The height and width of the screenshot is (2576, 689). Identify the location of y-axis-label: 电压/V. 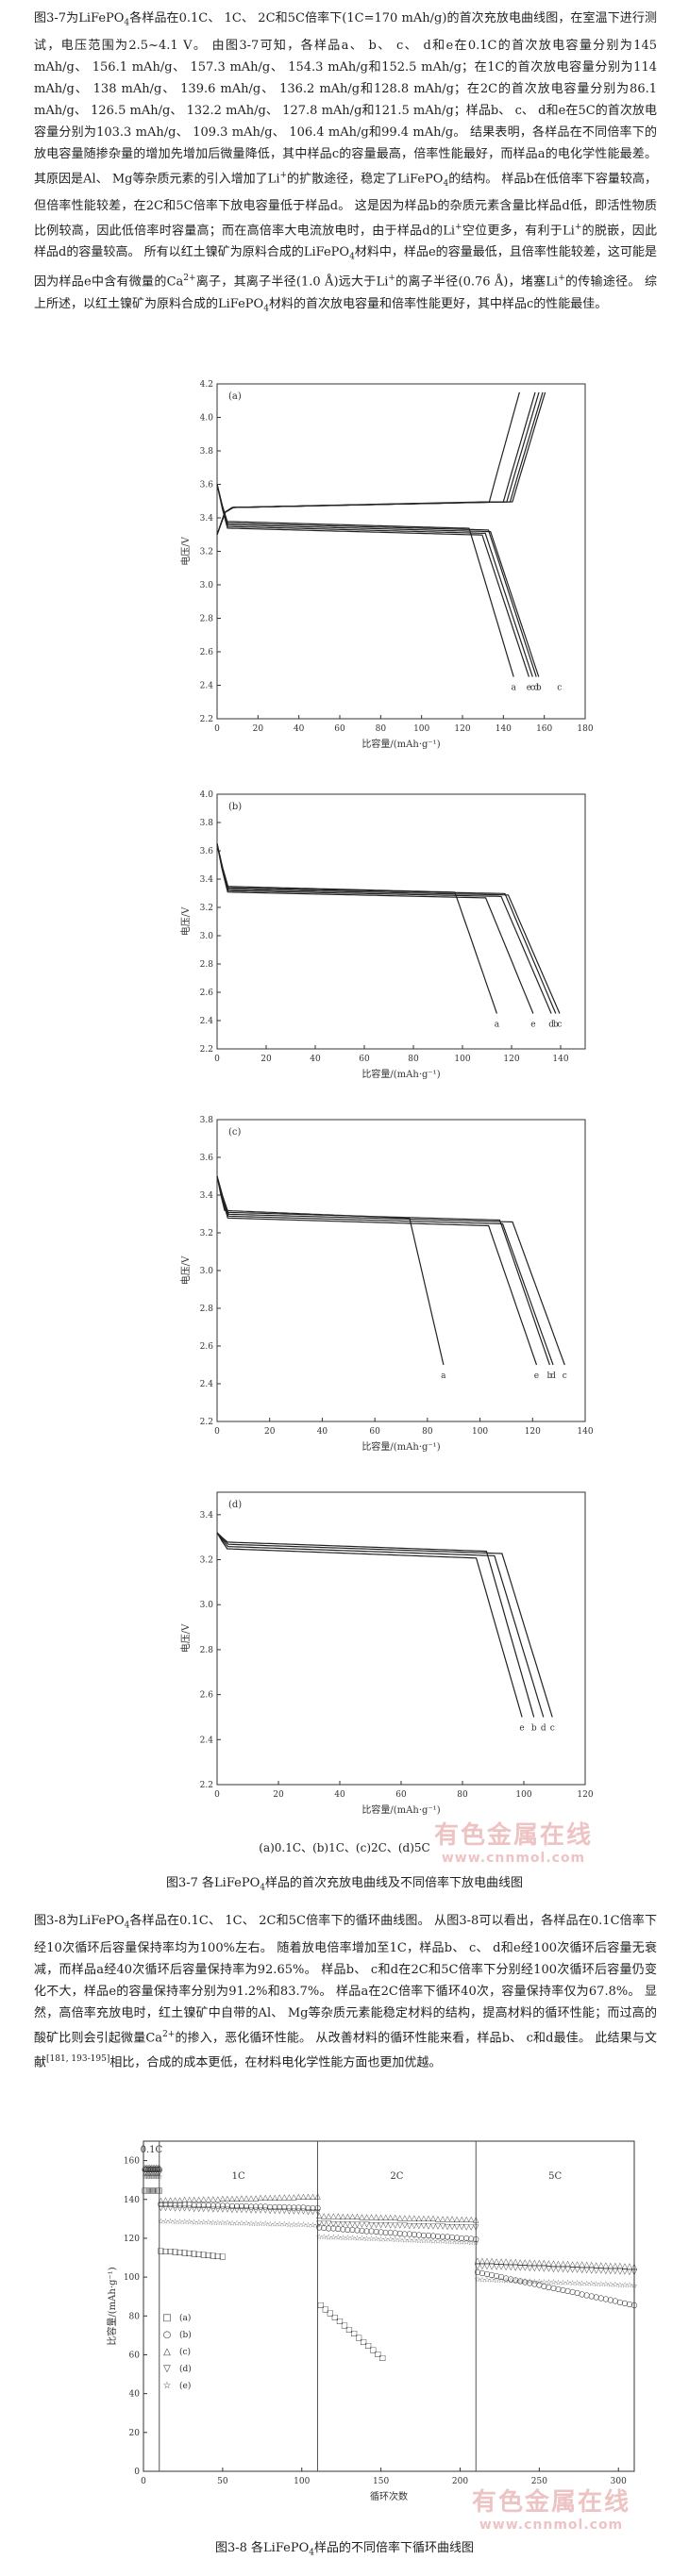
(185, 1638).